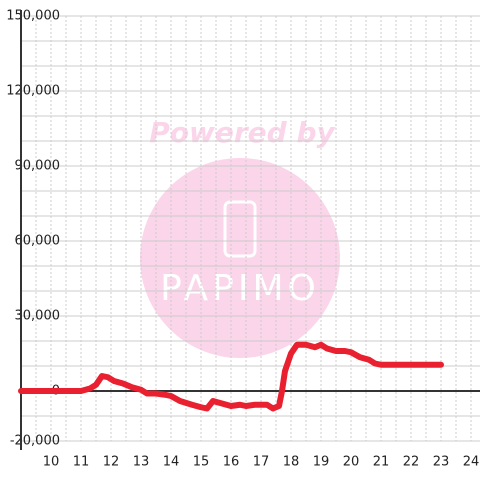 This screenshot has width=480, height=484. What do you see at coordinates (321, 462) in the screenshot?
I see `x-tick-label: 19` at bounding box center [321, 462].